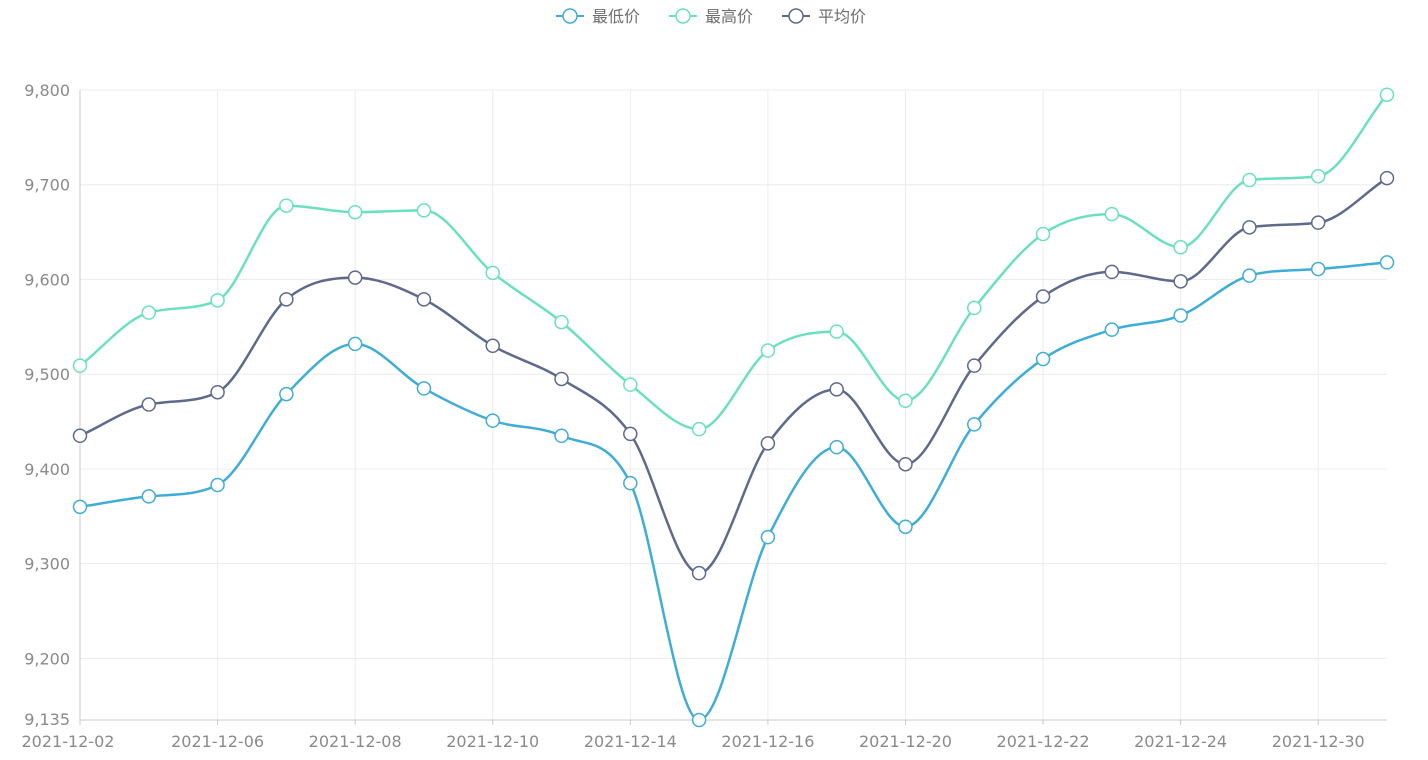 Image resolution: width=1428 pixels, height=760 pixels. I want to click on x-tick-label: 2021-12-24, so click(1180, 741).